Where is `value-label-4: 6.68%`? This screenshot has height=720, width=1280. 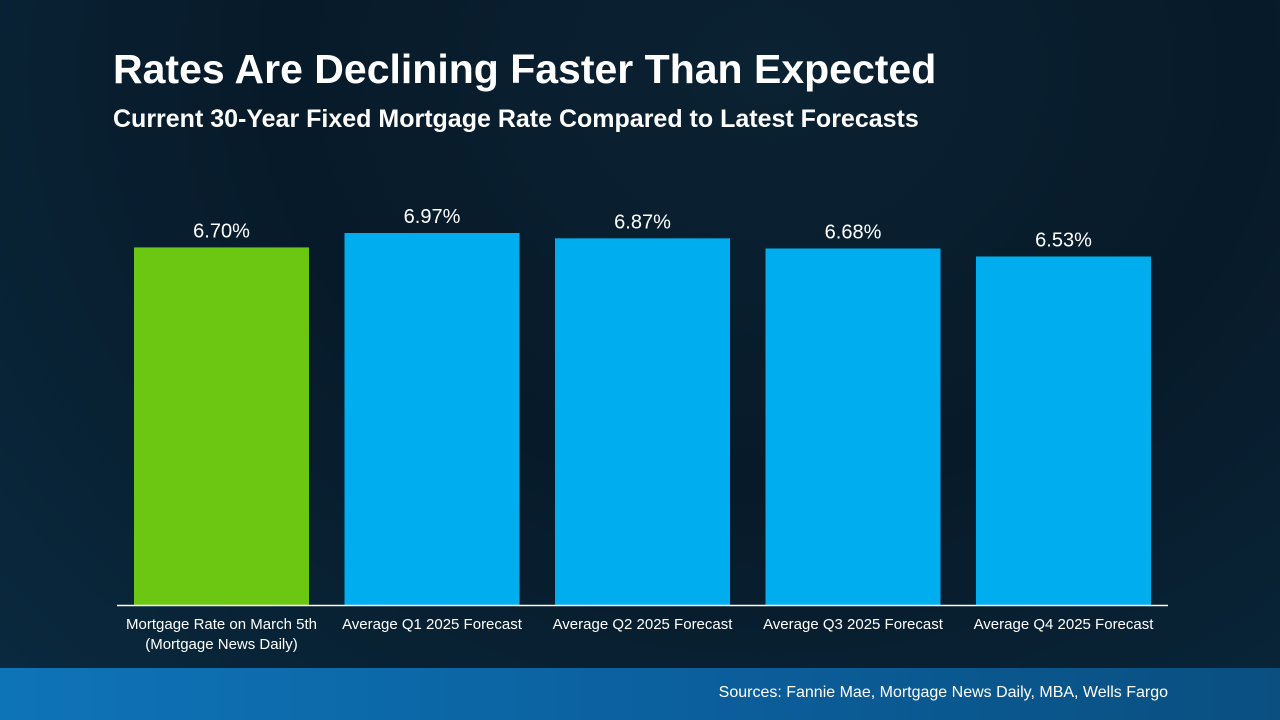
value-label-4: 6.68% is located at coordinates (853, 232).